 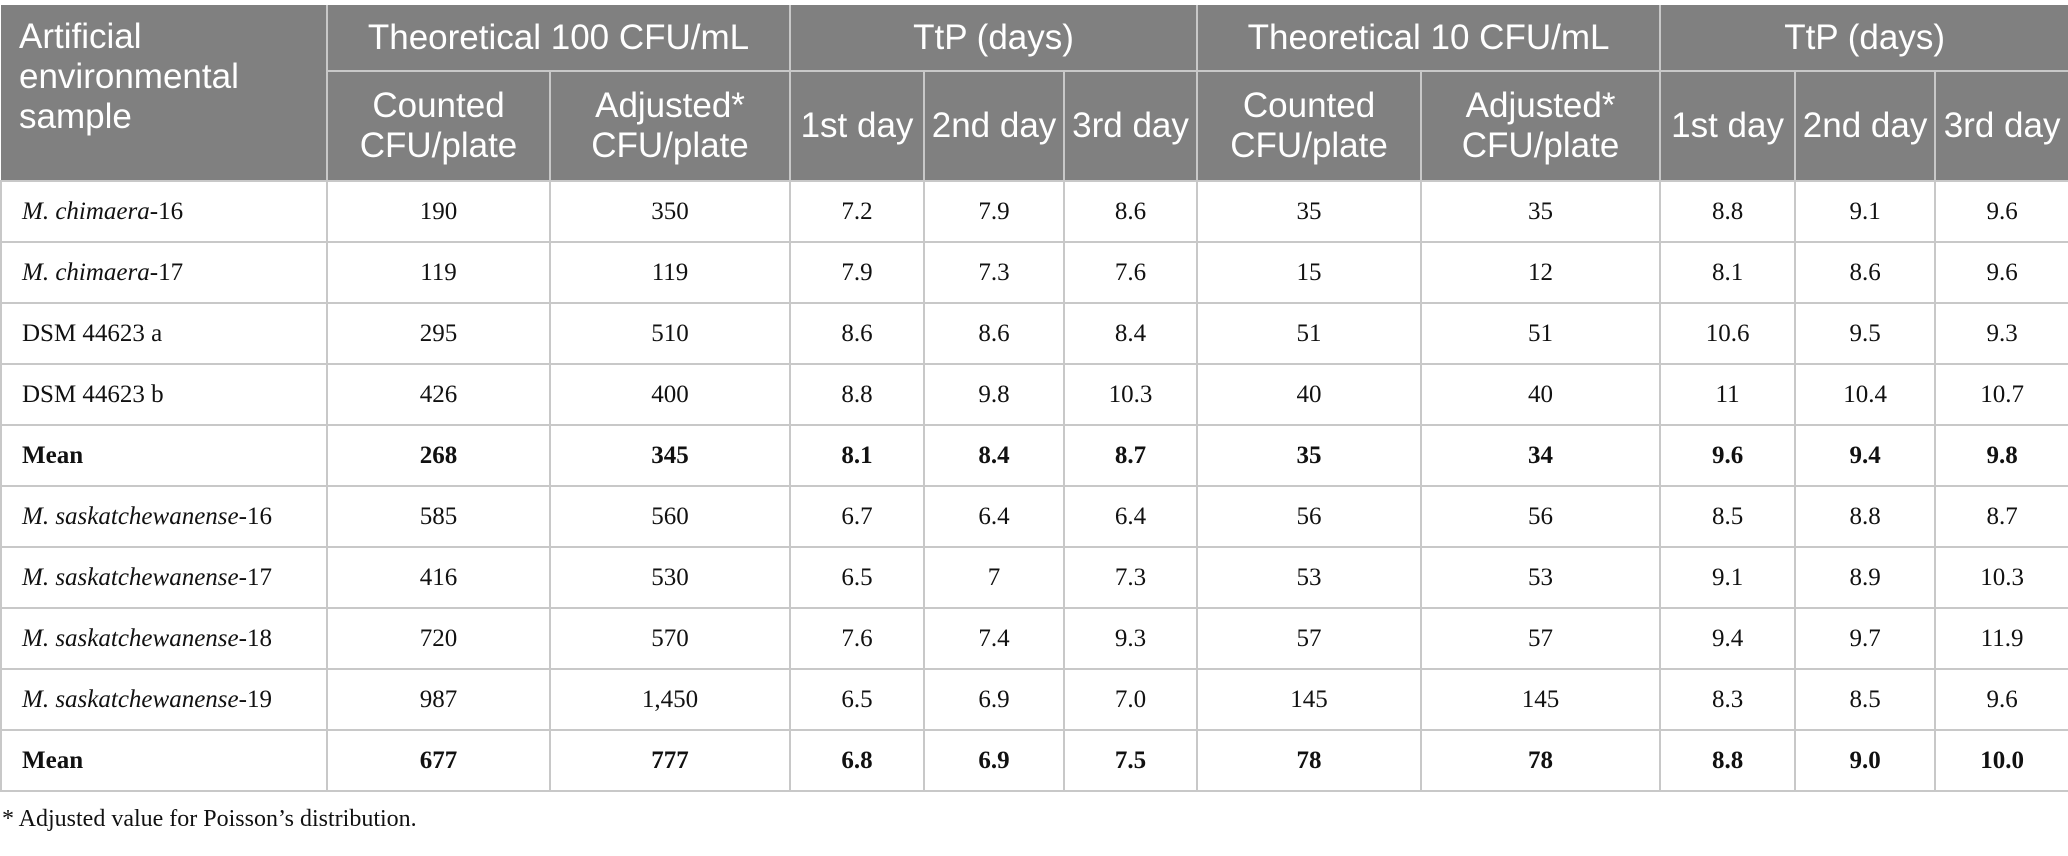 I want to click on sample-cell: Mean, so click(x=164, y=455).